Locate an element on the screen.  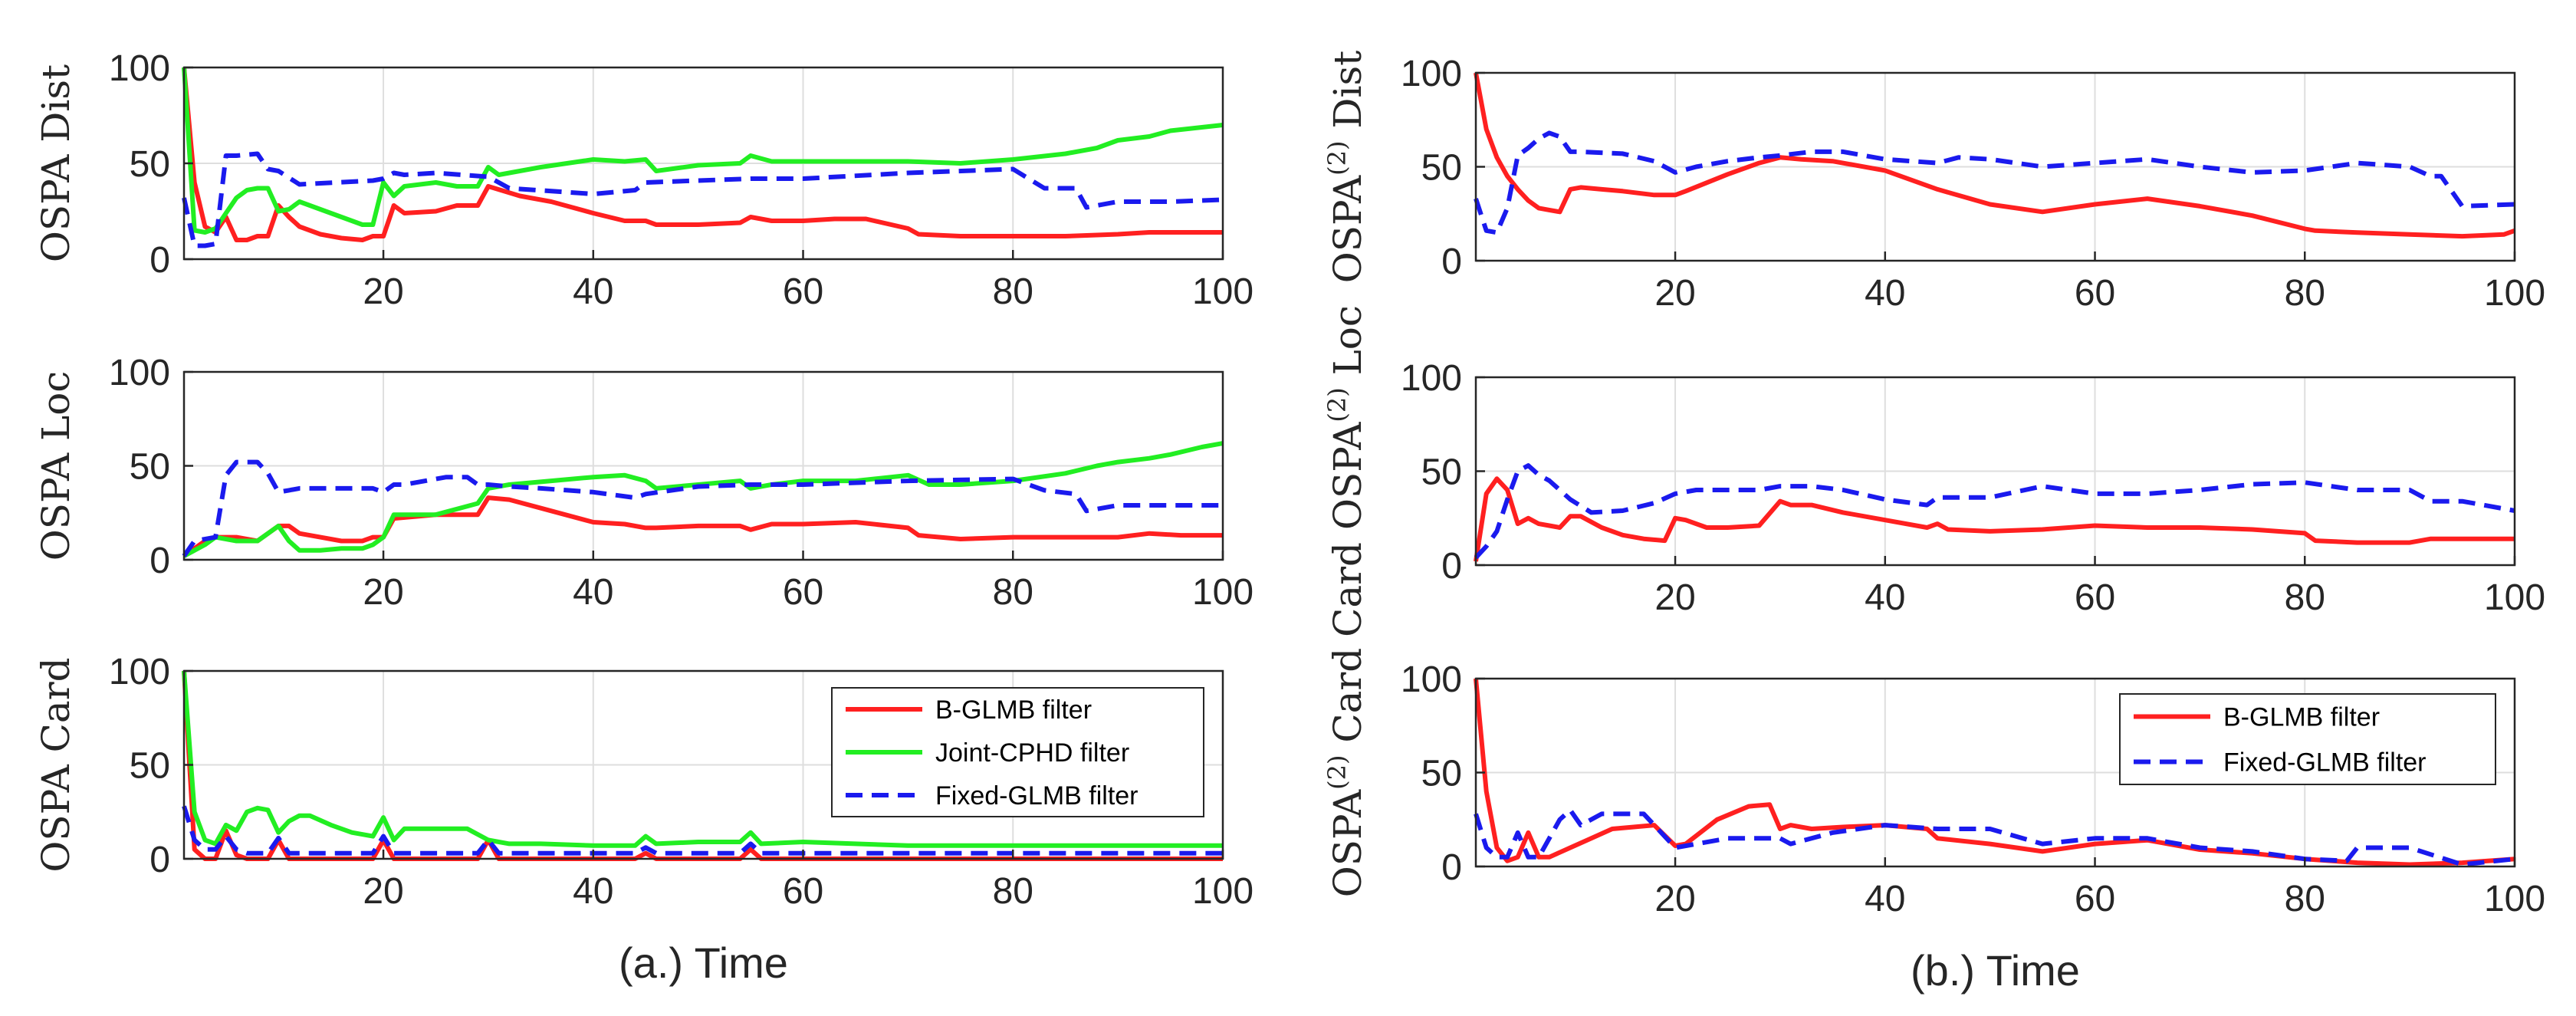
panel-b1: 20 40 60 80 100 0 50 100 OSPA(2) Dist is located at coordinates (1934, 182).